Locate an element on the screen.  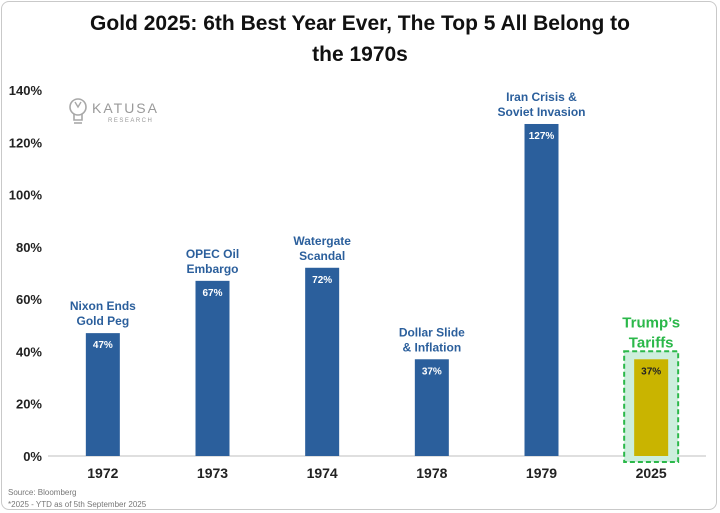
bar-1972 is located at coordinates (102, 394).